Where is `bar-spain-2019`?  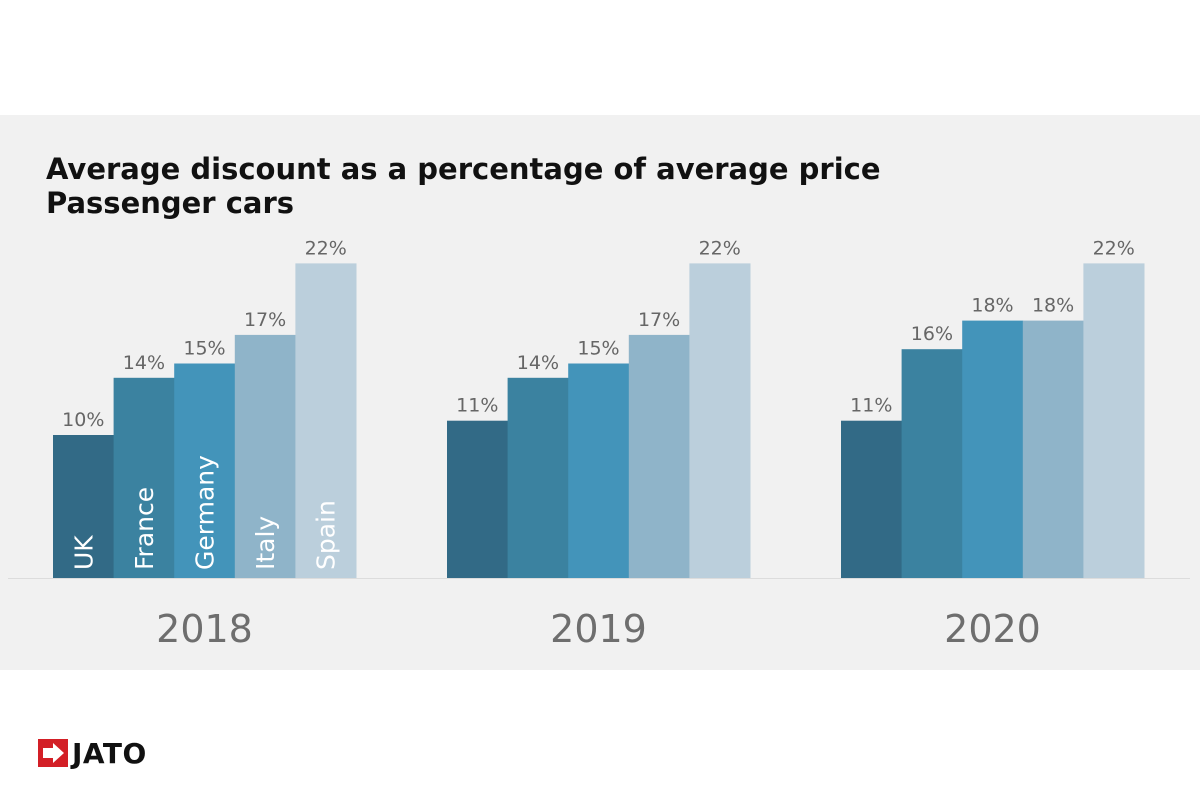
bar-spain-2019 is located at coordinates (720, 420).